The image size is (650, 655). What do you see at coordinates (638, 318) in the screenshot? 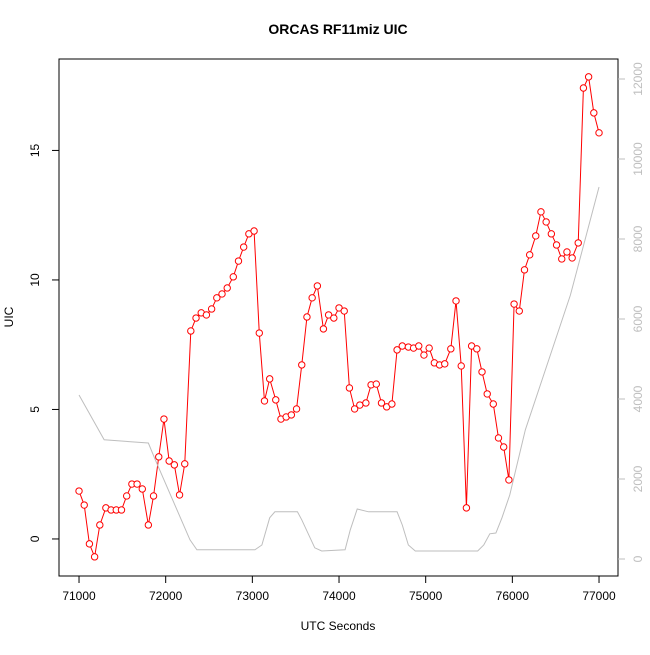
I see `y2-tick-label: 6000` at bounding box center [638, 318].